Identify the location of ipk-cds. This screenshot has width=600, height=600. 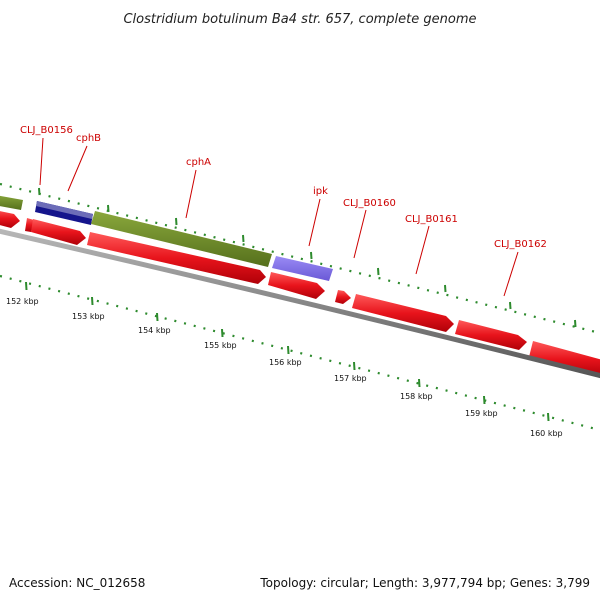
(302, 268).